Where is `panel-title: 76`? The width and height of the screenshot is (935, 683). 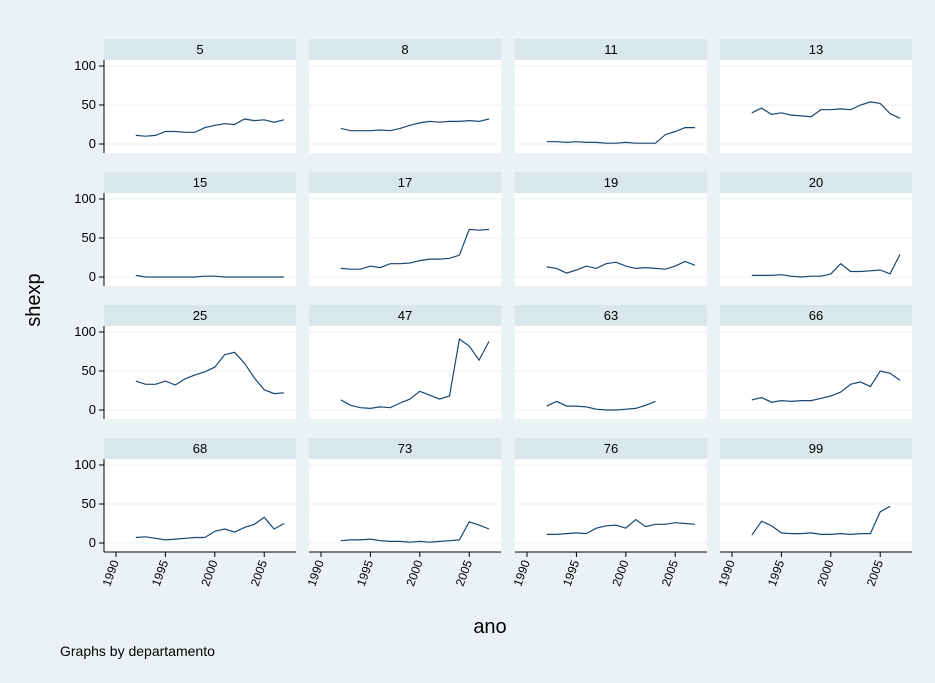
panel-title: 76 is located at coordinates (611, 448).